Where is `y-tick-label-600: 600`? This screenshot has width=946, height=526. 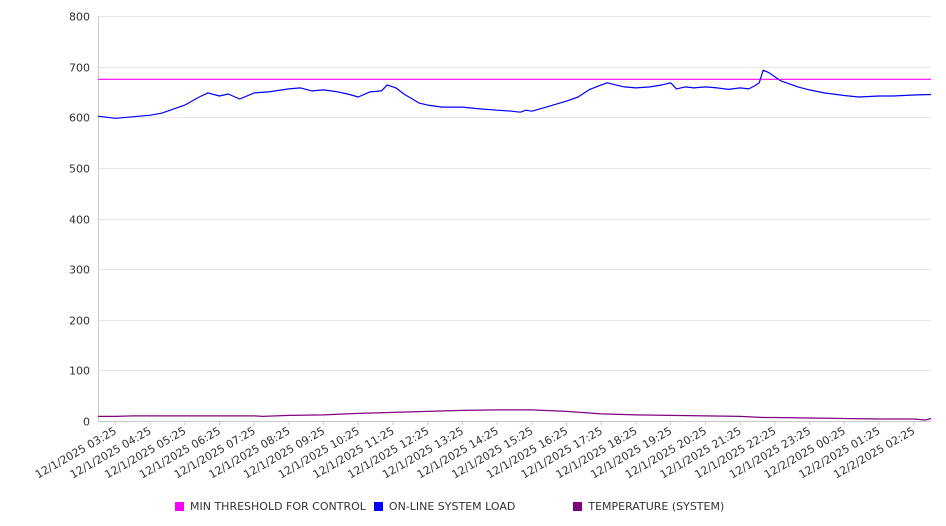 y-tick-label-600: 600 is located at coordinates (79, 118).